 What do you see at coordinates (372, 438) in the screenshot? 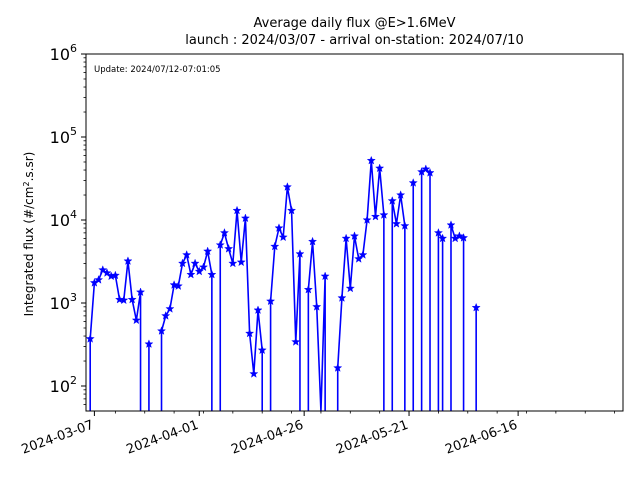
I see `x-tick-label: 2024-05-21` at bounding box center [372, 438].